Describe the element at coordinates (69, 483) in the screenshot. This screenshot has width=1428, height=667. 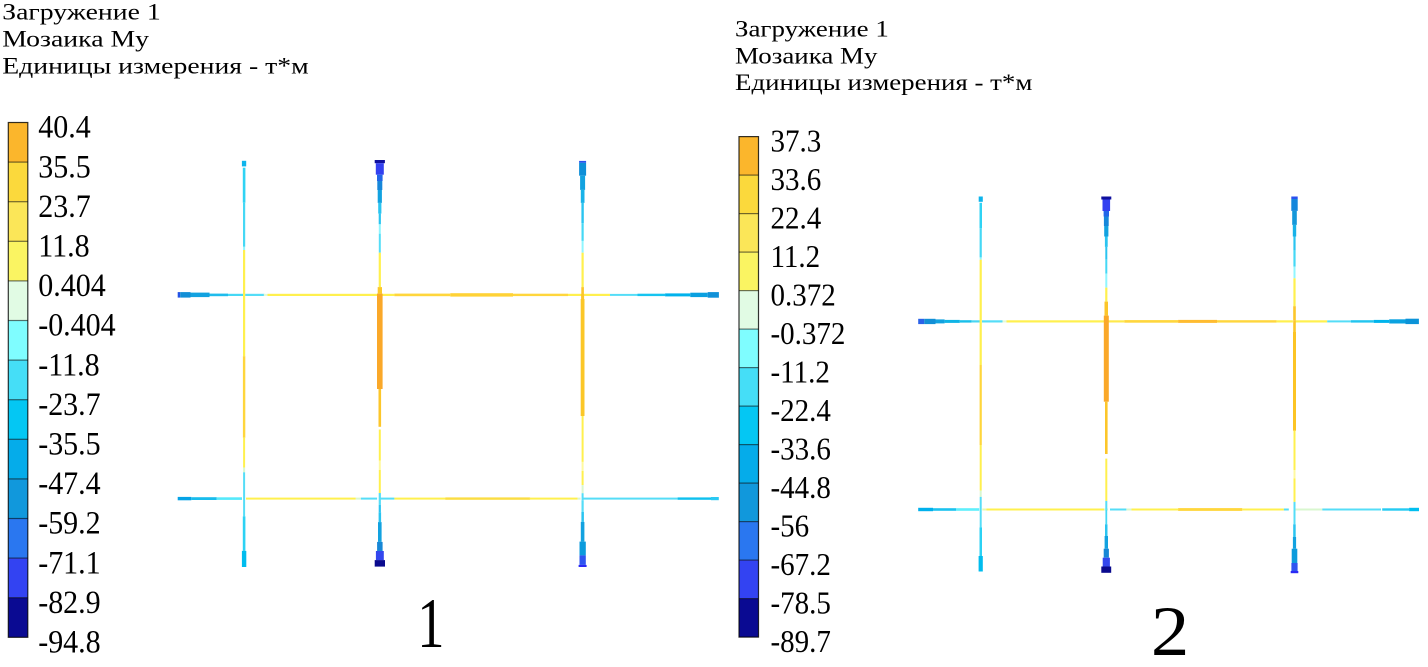
I see `svg-text: -47.4` at that location.